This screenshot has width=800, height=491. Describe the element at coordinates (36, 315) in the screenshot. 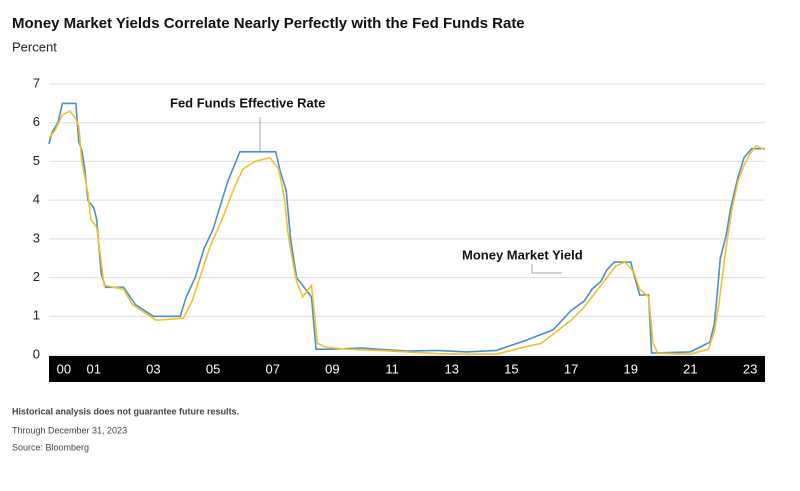

I see `y-tick-label: 1` at that location.